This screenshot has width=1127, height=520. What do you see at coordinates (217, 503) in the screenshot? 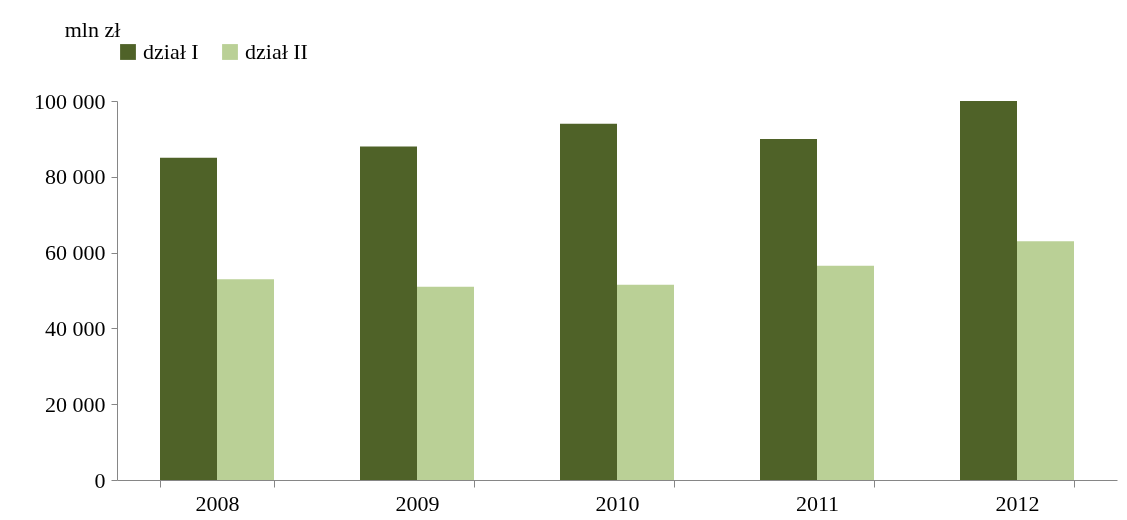
I see `x-tick-label: 2008` at bounding box center [217, 503].